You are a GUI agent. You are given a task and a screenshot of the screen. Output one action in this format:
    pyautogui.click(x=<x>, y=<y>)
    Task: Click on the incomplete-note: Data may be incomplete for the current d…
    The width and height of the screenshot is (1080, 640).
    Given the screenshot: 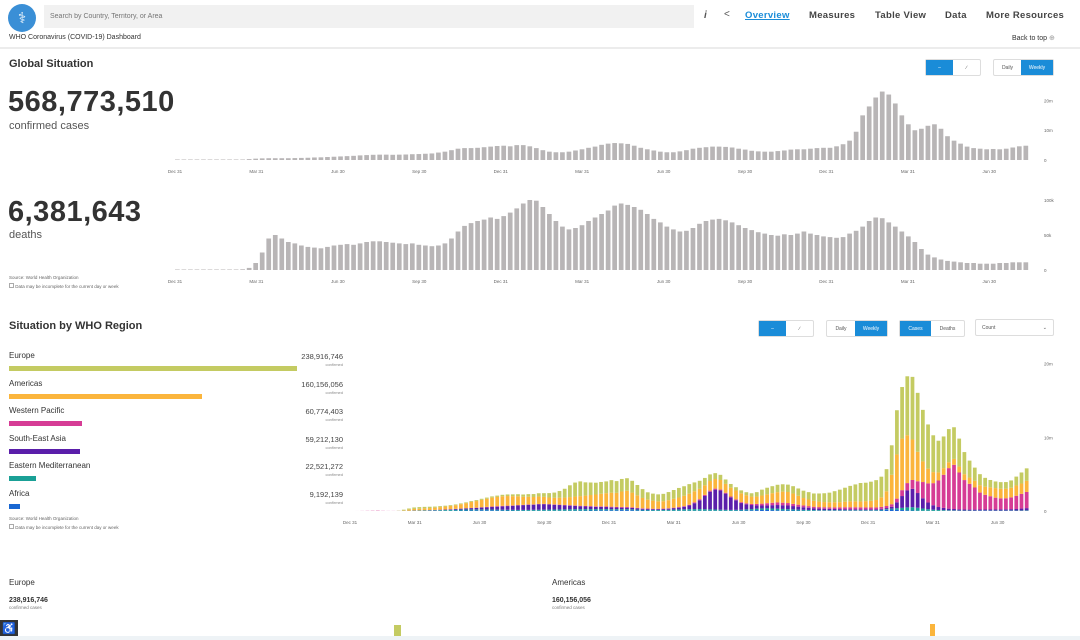 What is the action you would take?
    pyautogui.click(x=64, y=286)
    